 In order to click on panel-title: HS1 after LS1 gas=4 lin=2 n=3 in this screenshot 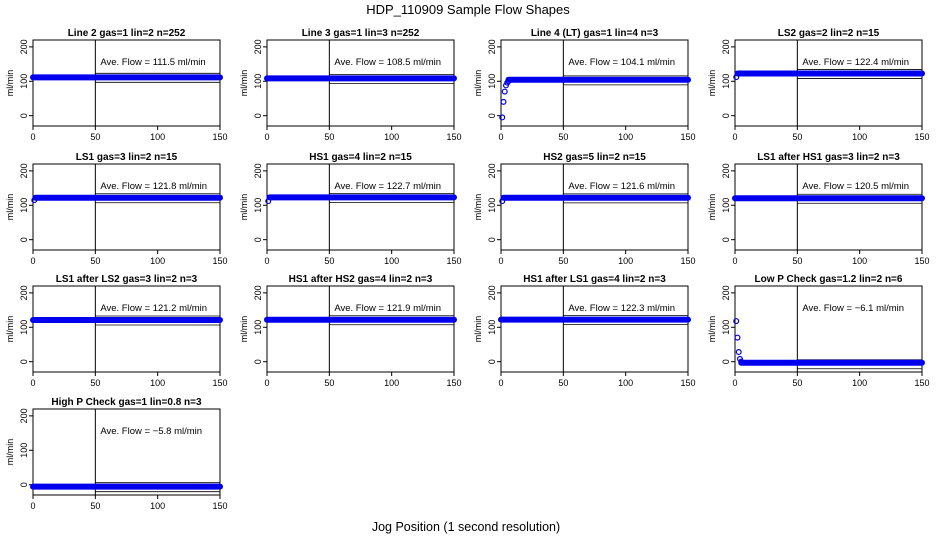, I will do `click(594, 279)`.